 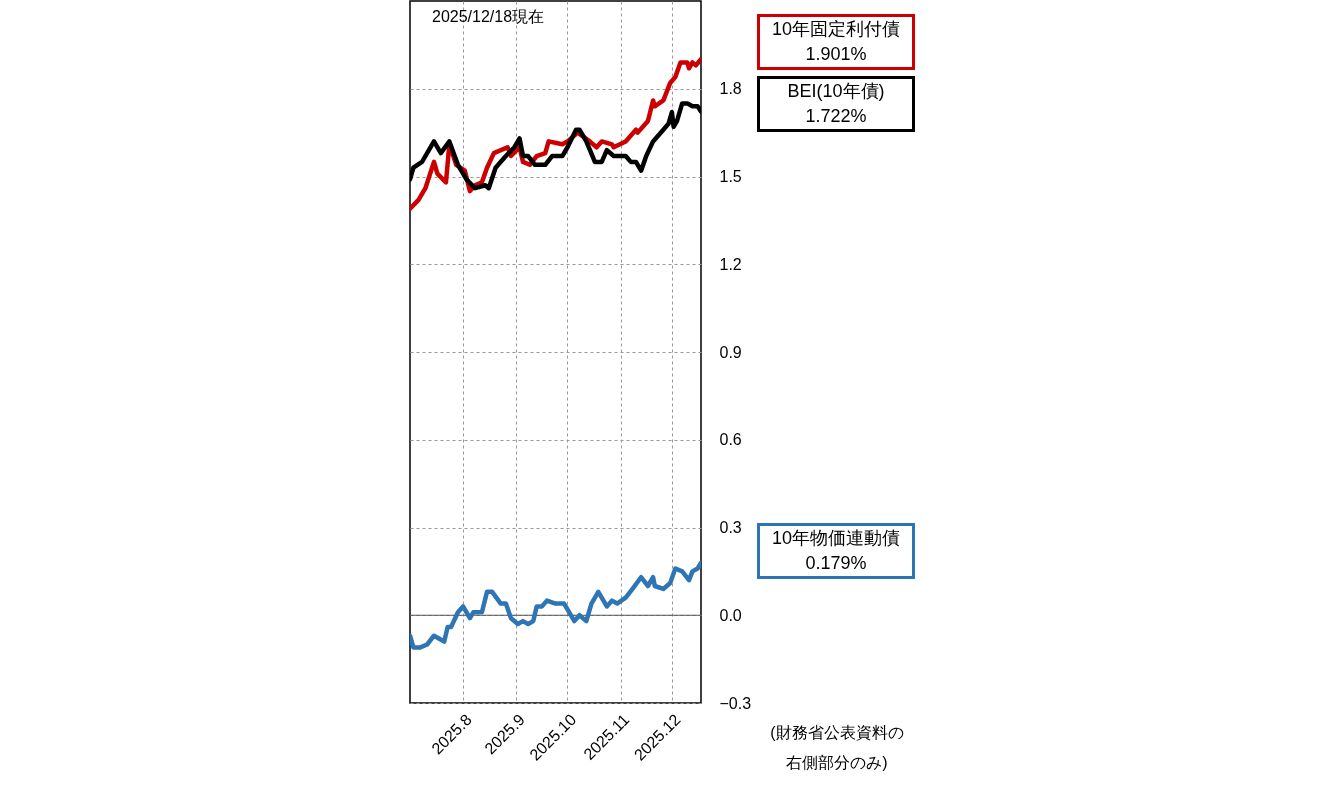 I want to click on line-series, so click(x=555, y=605).